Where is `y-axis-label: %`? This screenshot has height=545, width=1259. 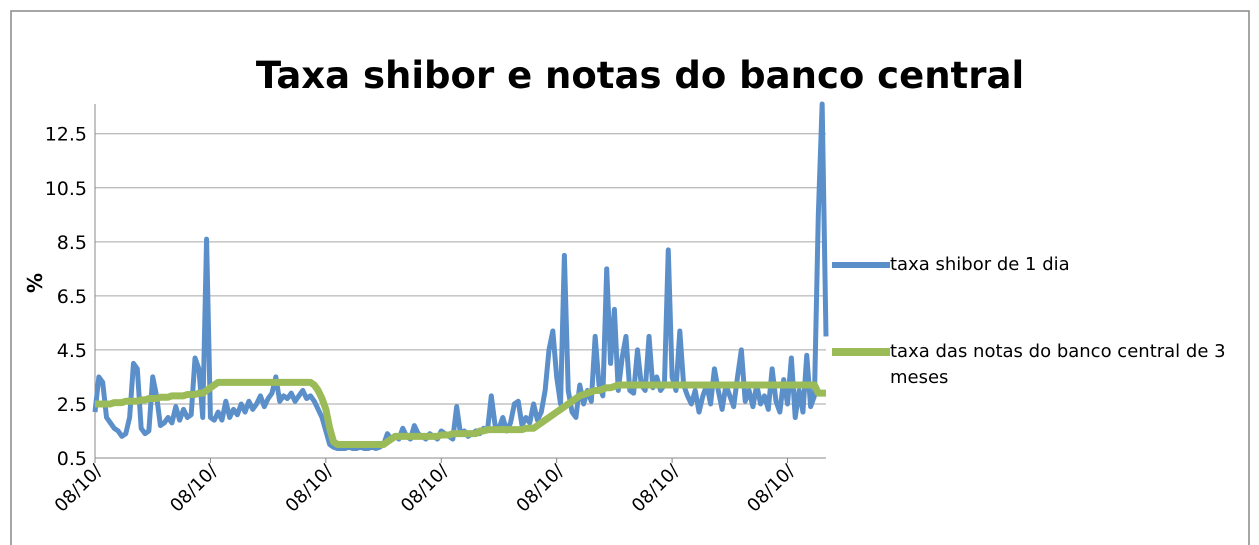
y-axis-label: % is located at coordinates (35, 283).